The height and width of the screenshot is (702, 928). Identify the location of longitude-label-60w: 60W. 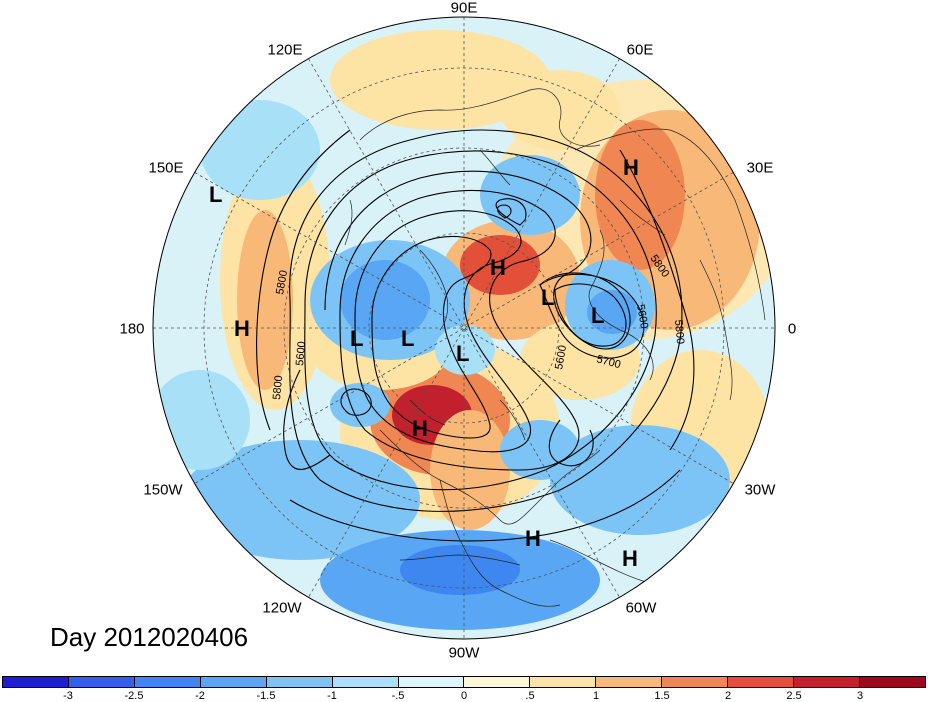
(641, 608).